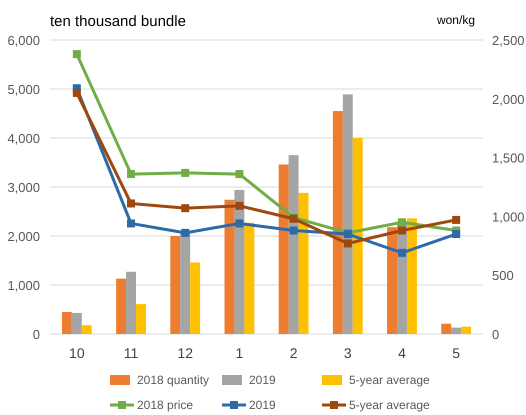 The image size is (526, 415). What do you see at coordinates (23, 89) in the screenshot?
I see `y-tick-label: 5,000` at bounding box center [23, 89].